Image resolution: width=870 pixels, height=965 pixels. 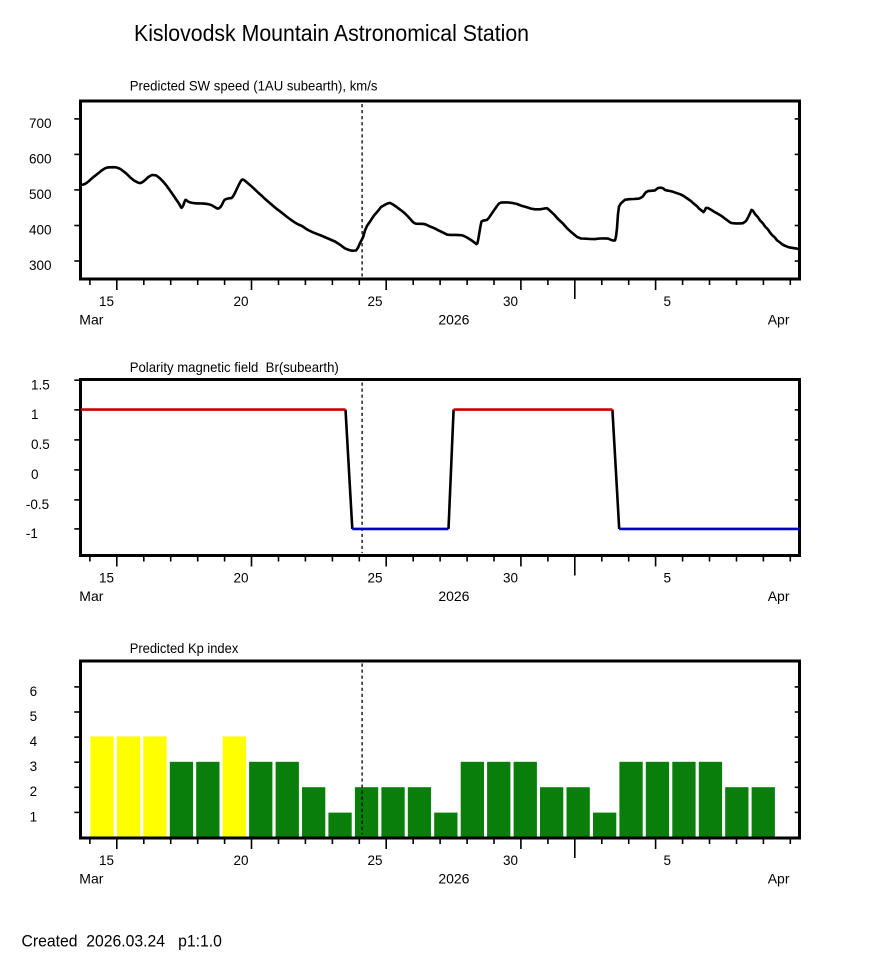 I want to click on svg-text:Polarity magnetic field Br(su: Polarity magnetic field Br(subearth), so click(x=234, y=367).